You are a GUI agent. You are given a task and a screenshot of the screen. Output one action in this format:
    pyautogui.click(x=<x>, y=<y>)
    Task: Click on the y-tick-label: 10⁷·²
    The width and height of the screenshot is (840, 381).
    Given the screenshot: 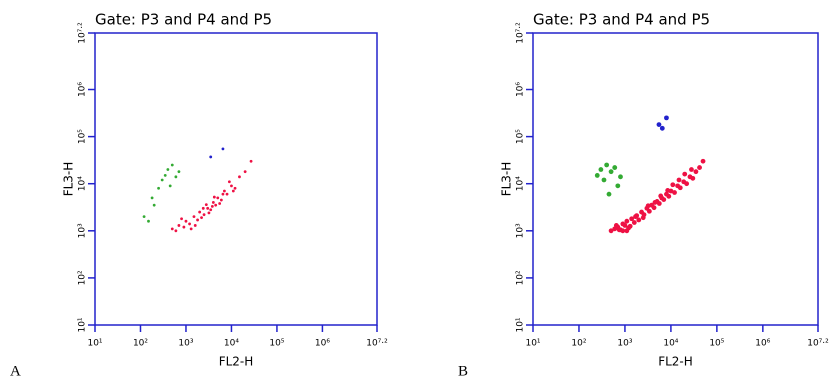 What is the action you would take?
    pyautogui.click(x=521, y=33)
    